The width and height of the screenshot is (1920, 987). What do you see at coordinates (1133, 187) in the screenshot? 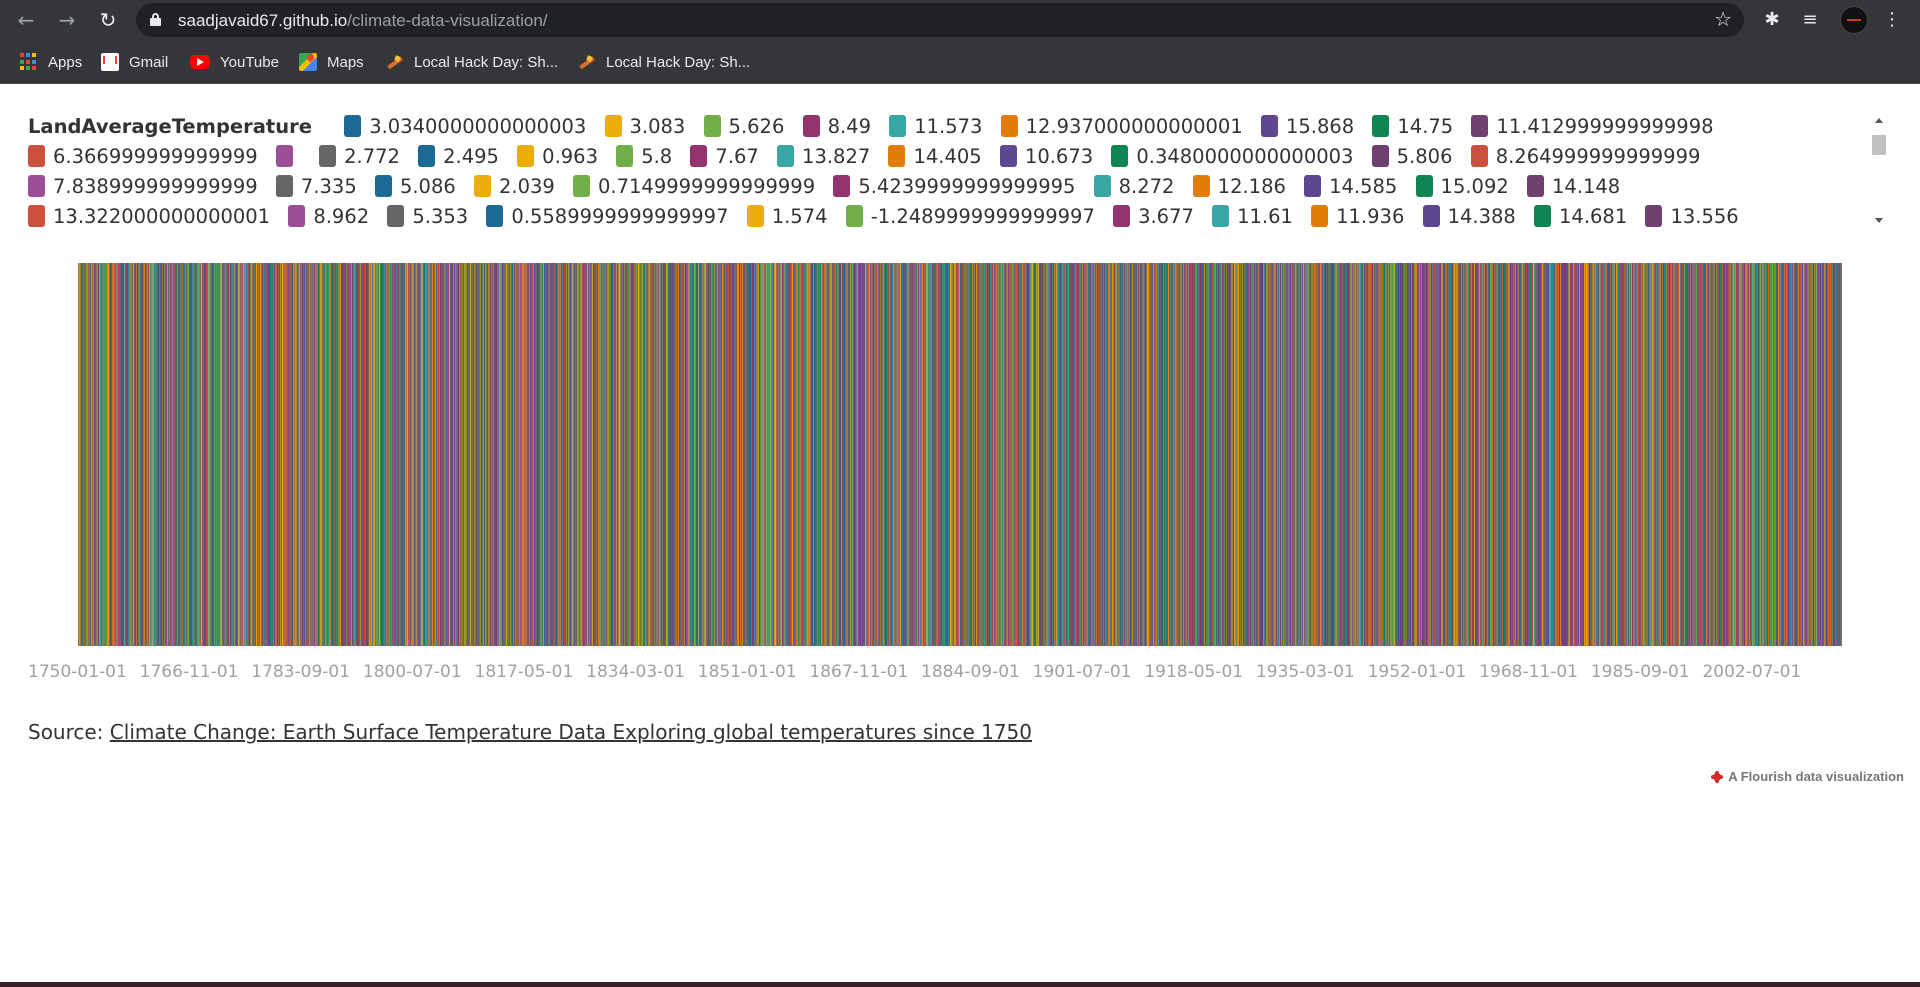
I see `legend-item: 8.272` at bounding box center [1133, 187].